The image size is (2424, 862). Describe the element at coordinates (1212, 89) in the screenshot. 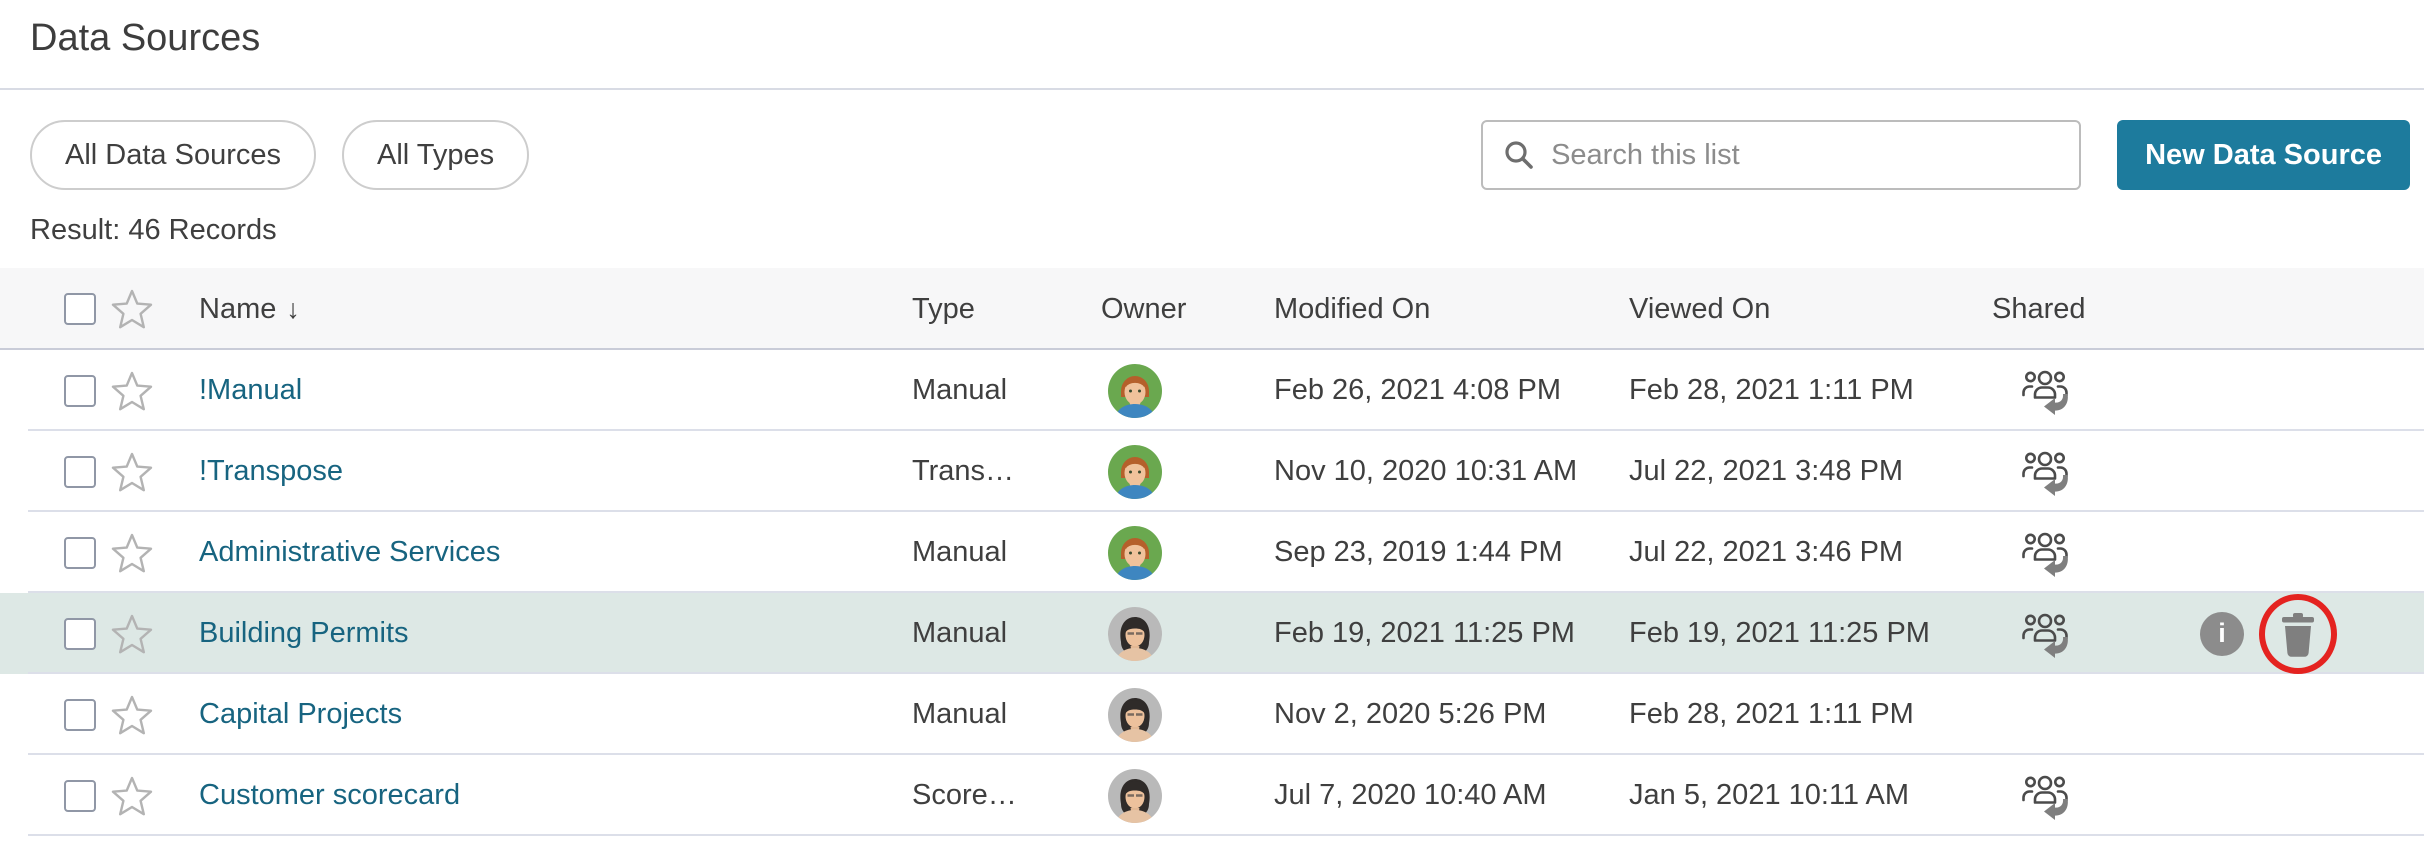

I see `title-divider` at that location.